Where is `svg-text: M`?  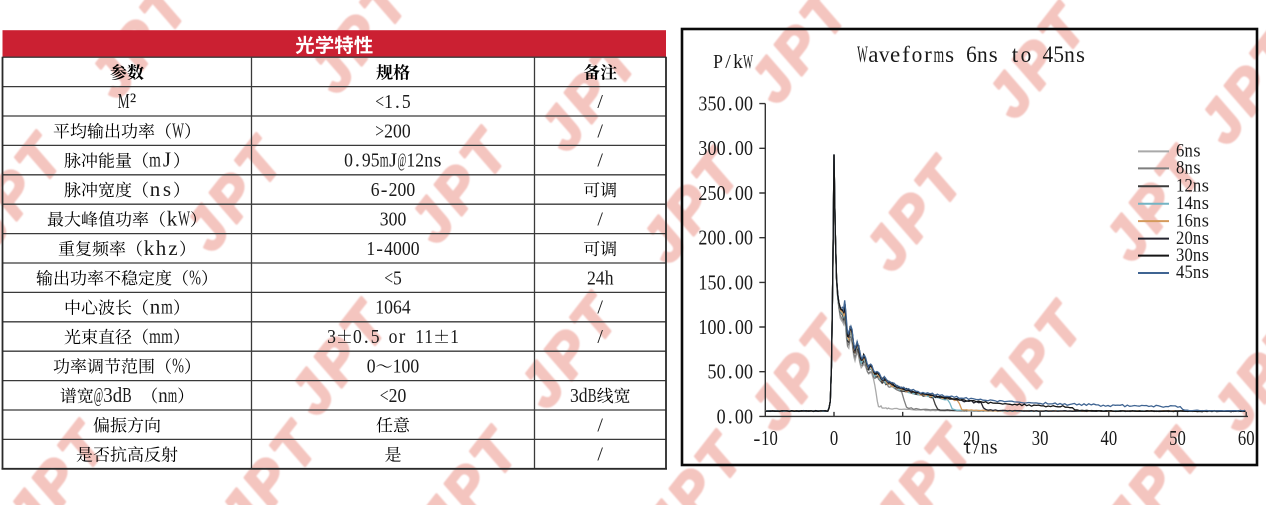 svg-text: M is located at coordinates (124, 101).